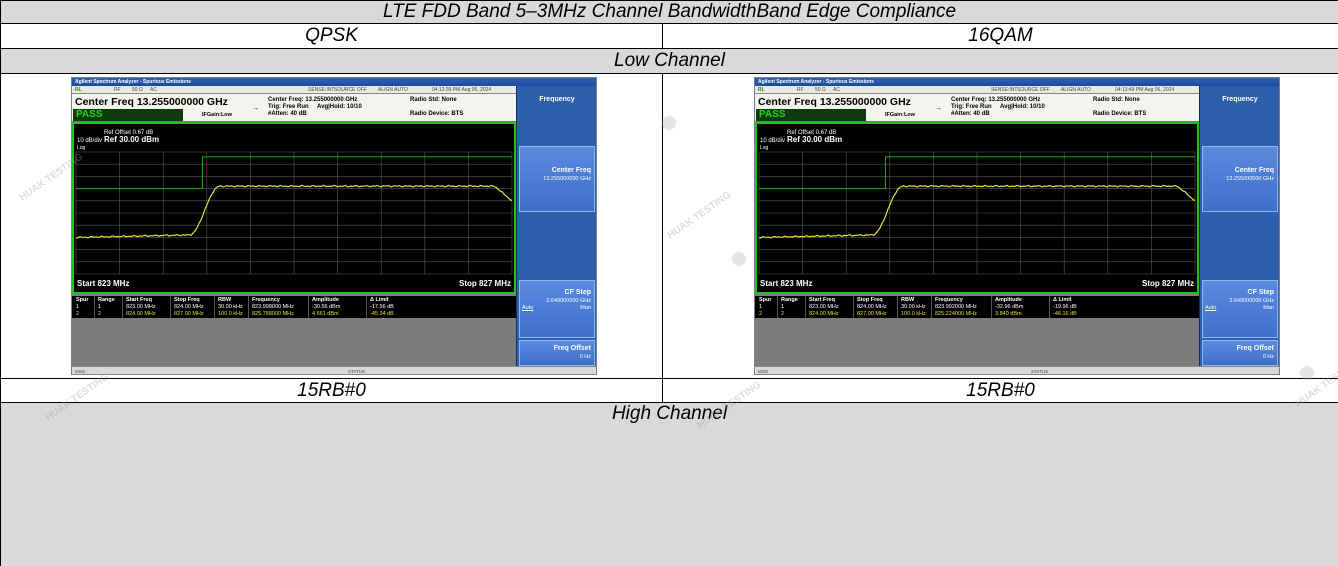 This screenshot has height=566, width=1338. I want to click on stop-freq-label: Stop 827 MHz, so click(485, 283).